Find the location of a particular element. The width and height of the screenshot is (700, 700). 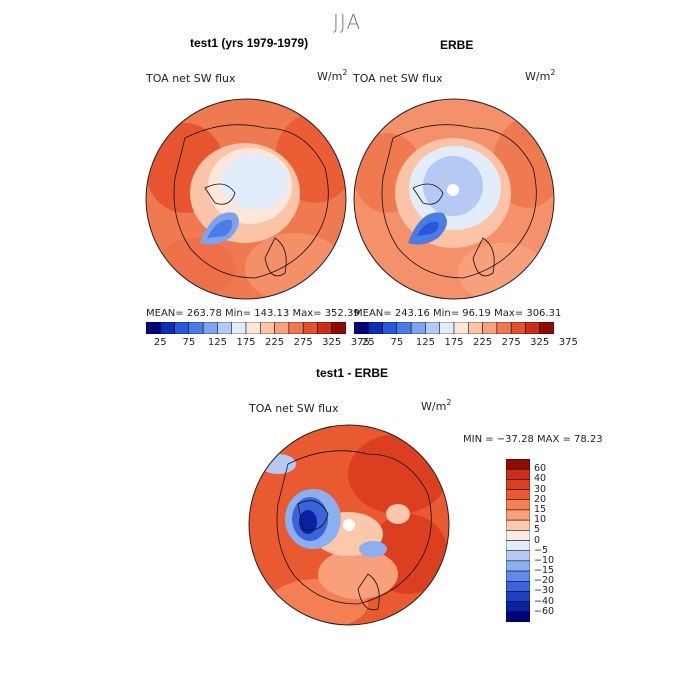

panel-2-variable: TOA net SW flux is located at coordinates (398, 78).